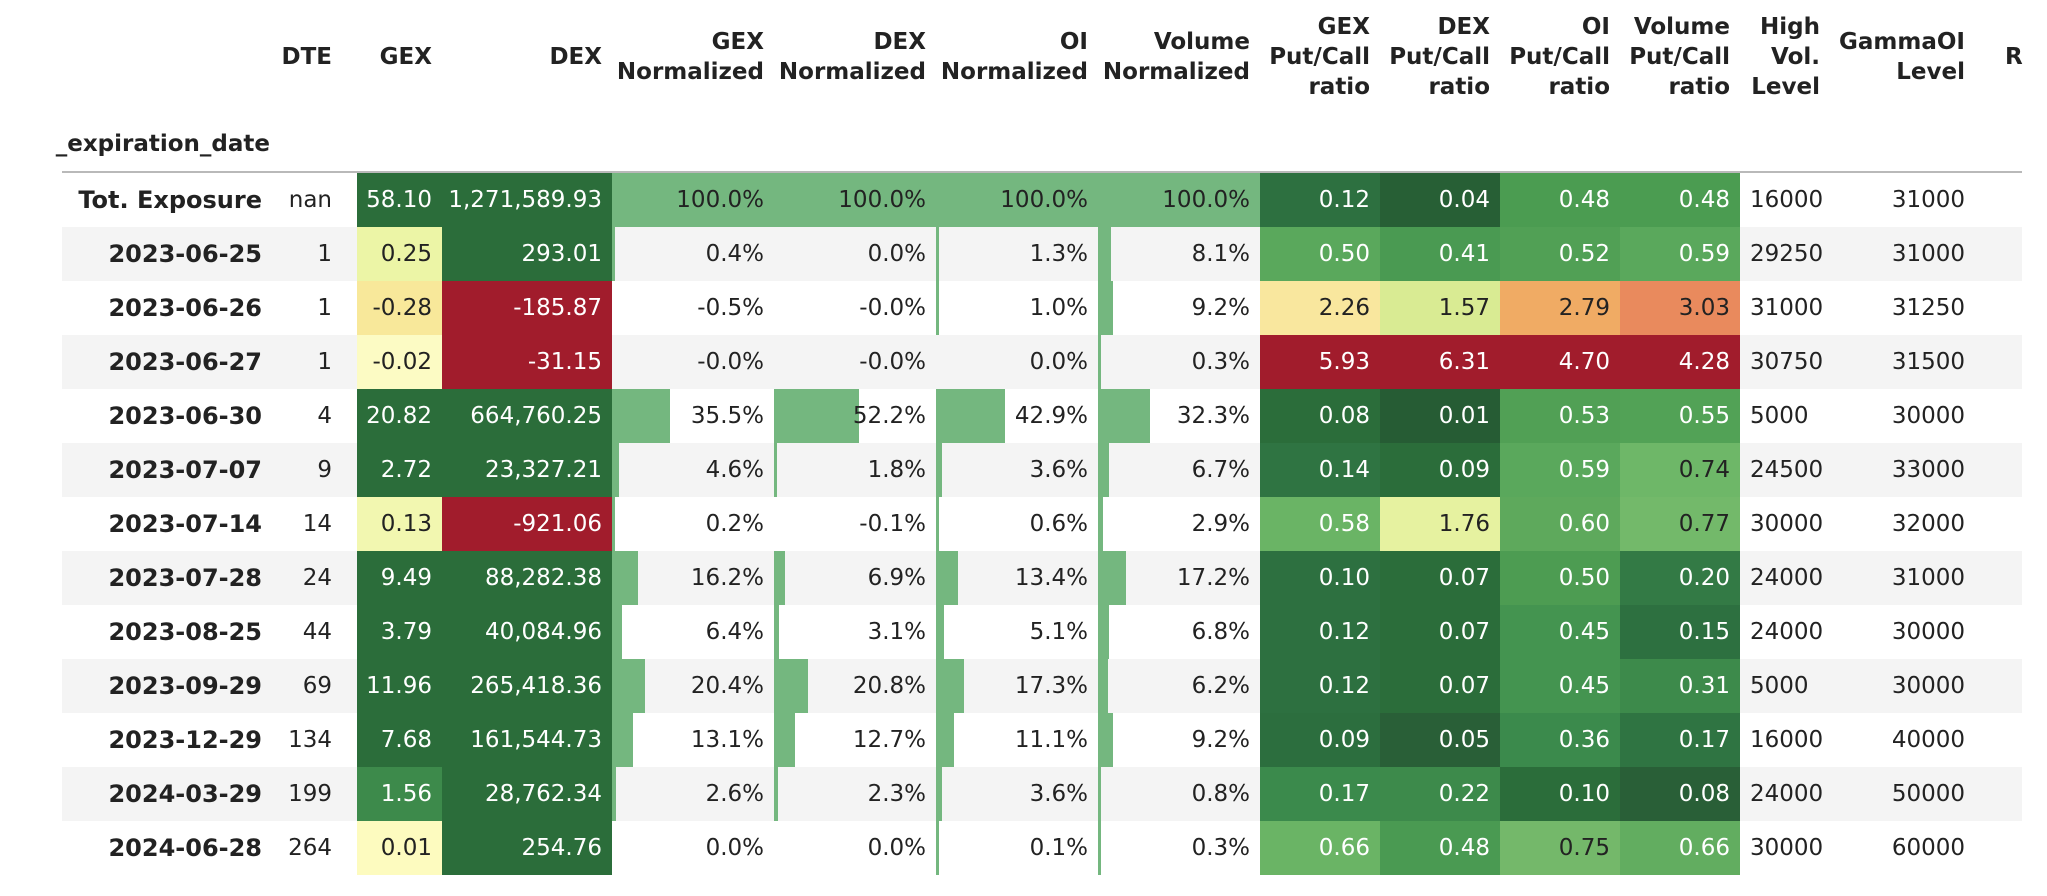 The width and height of the screenshot is (2047, 896). I want to click on header-divider, so click(1042, 172).